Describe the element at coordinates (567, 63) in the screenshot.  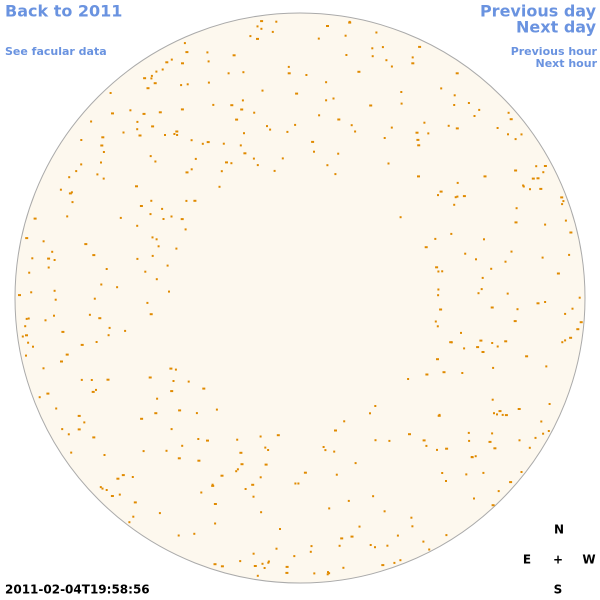
I see `next-hour-link: Next hour` at that location.